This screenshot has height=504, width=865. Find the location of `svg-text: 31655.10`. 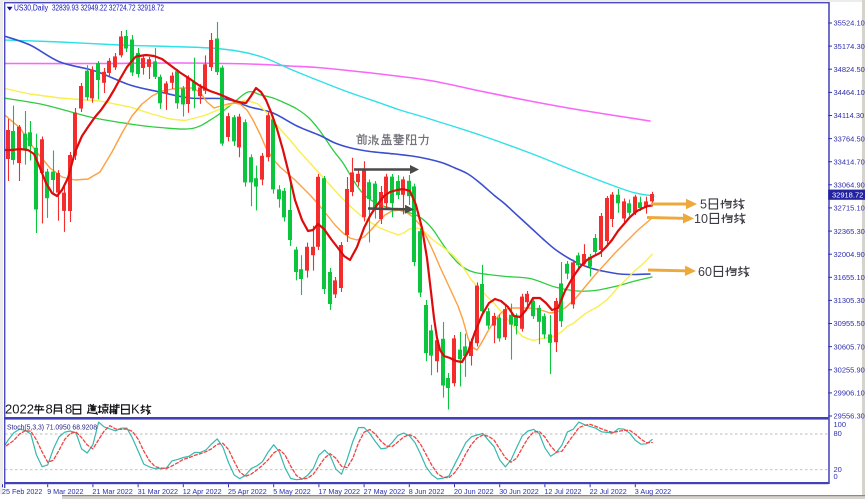

svg-text: 31655.10 is located at coordinates (849, 277).